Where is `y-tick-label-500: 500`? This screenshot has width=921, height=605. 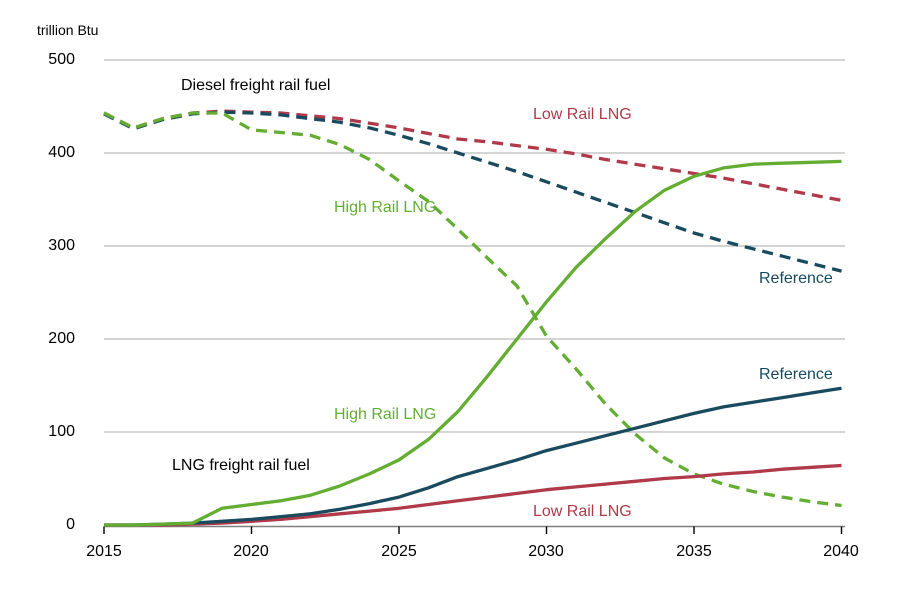 y-tick-label-500: 500 is located at coordinates (61, 59).